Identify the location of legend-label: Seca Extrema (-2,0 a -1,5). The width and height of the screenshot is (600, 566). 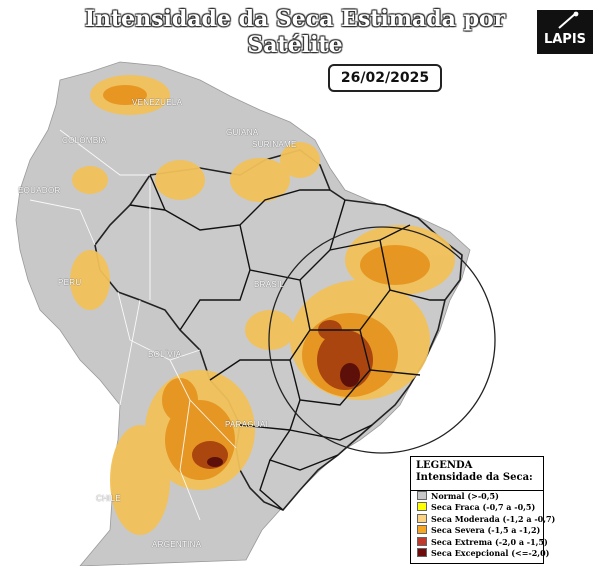
(489, 541).